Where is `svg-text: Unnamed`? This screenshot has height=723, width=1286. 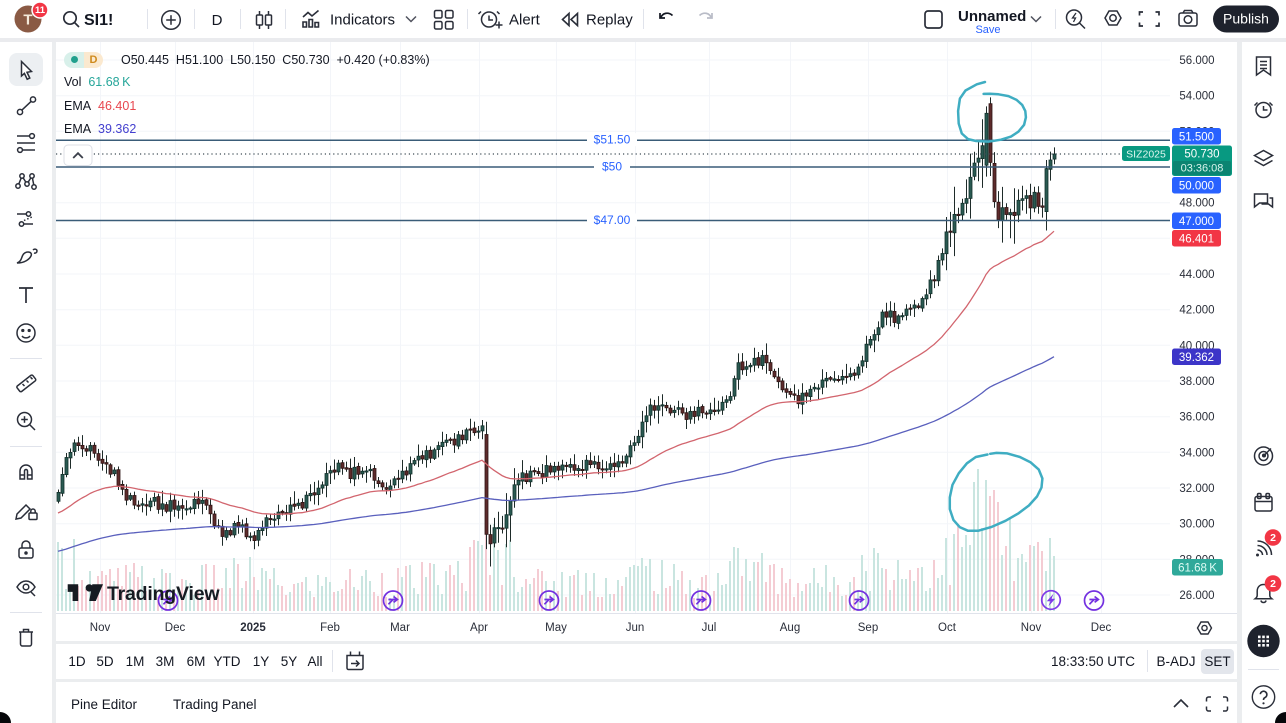
svg-text: Unnamed is located at coordinates (992, 16).